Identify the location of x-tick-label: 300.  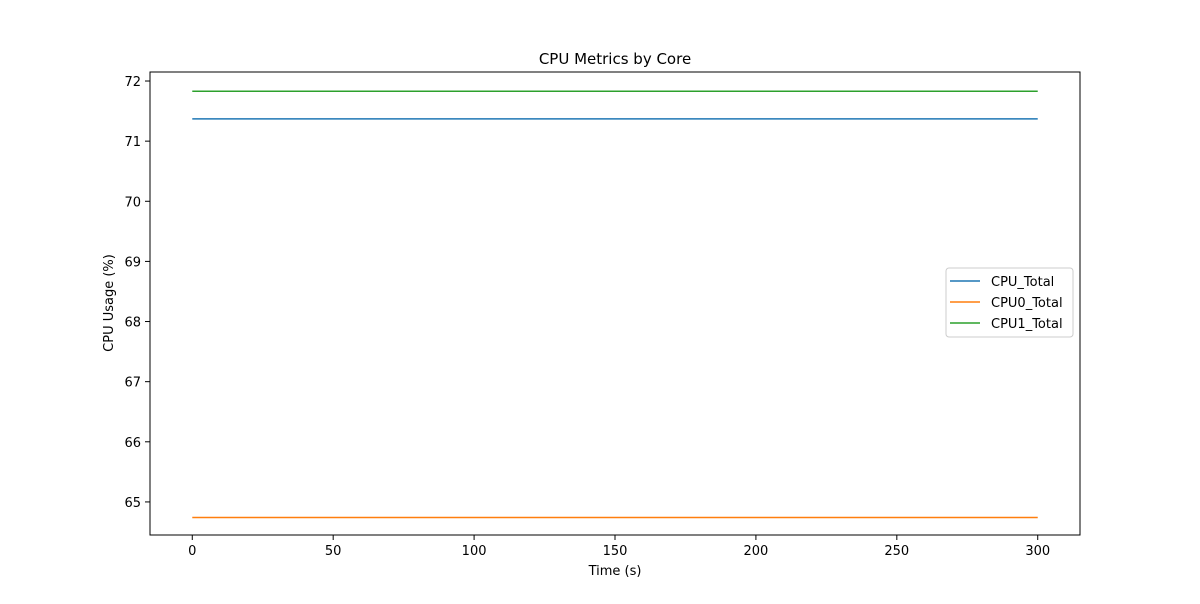
(1037, 551).